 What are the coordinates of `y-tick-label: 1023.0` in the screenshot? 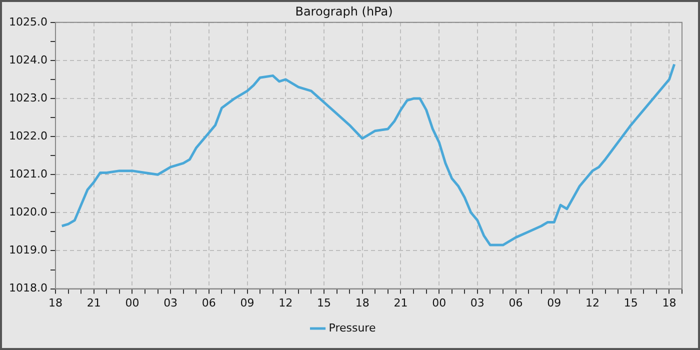 It's located at (28, 97).